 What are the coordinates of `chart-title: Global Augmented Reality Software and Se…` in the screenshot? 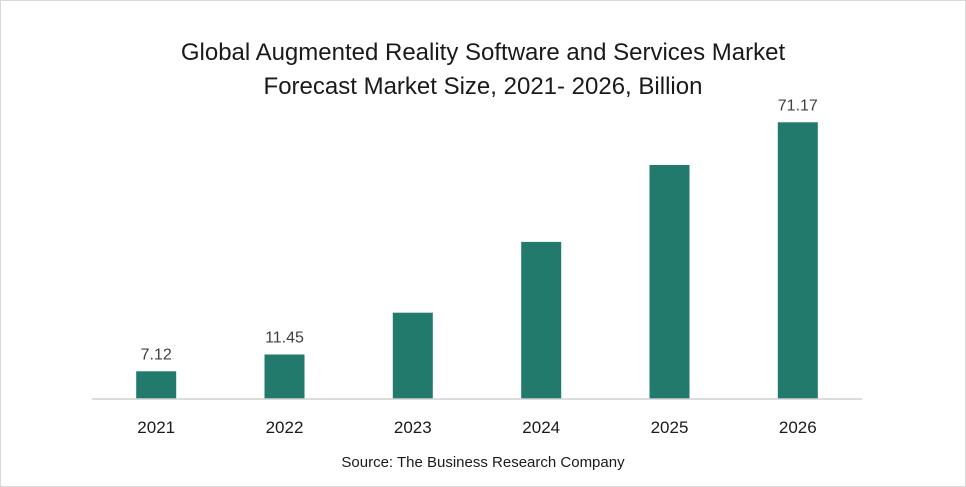 It's located at (483, 70).